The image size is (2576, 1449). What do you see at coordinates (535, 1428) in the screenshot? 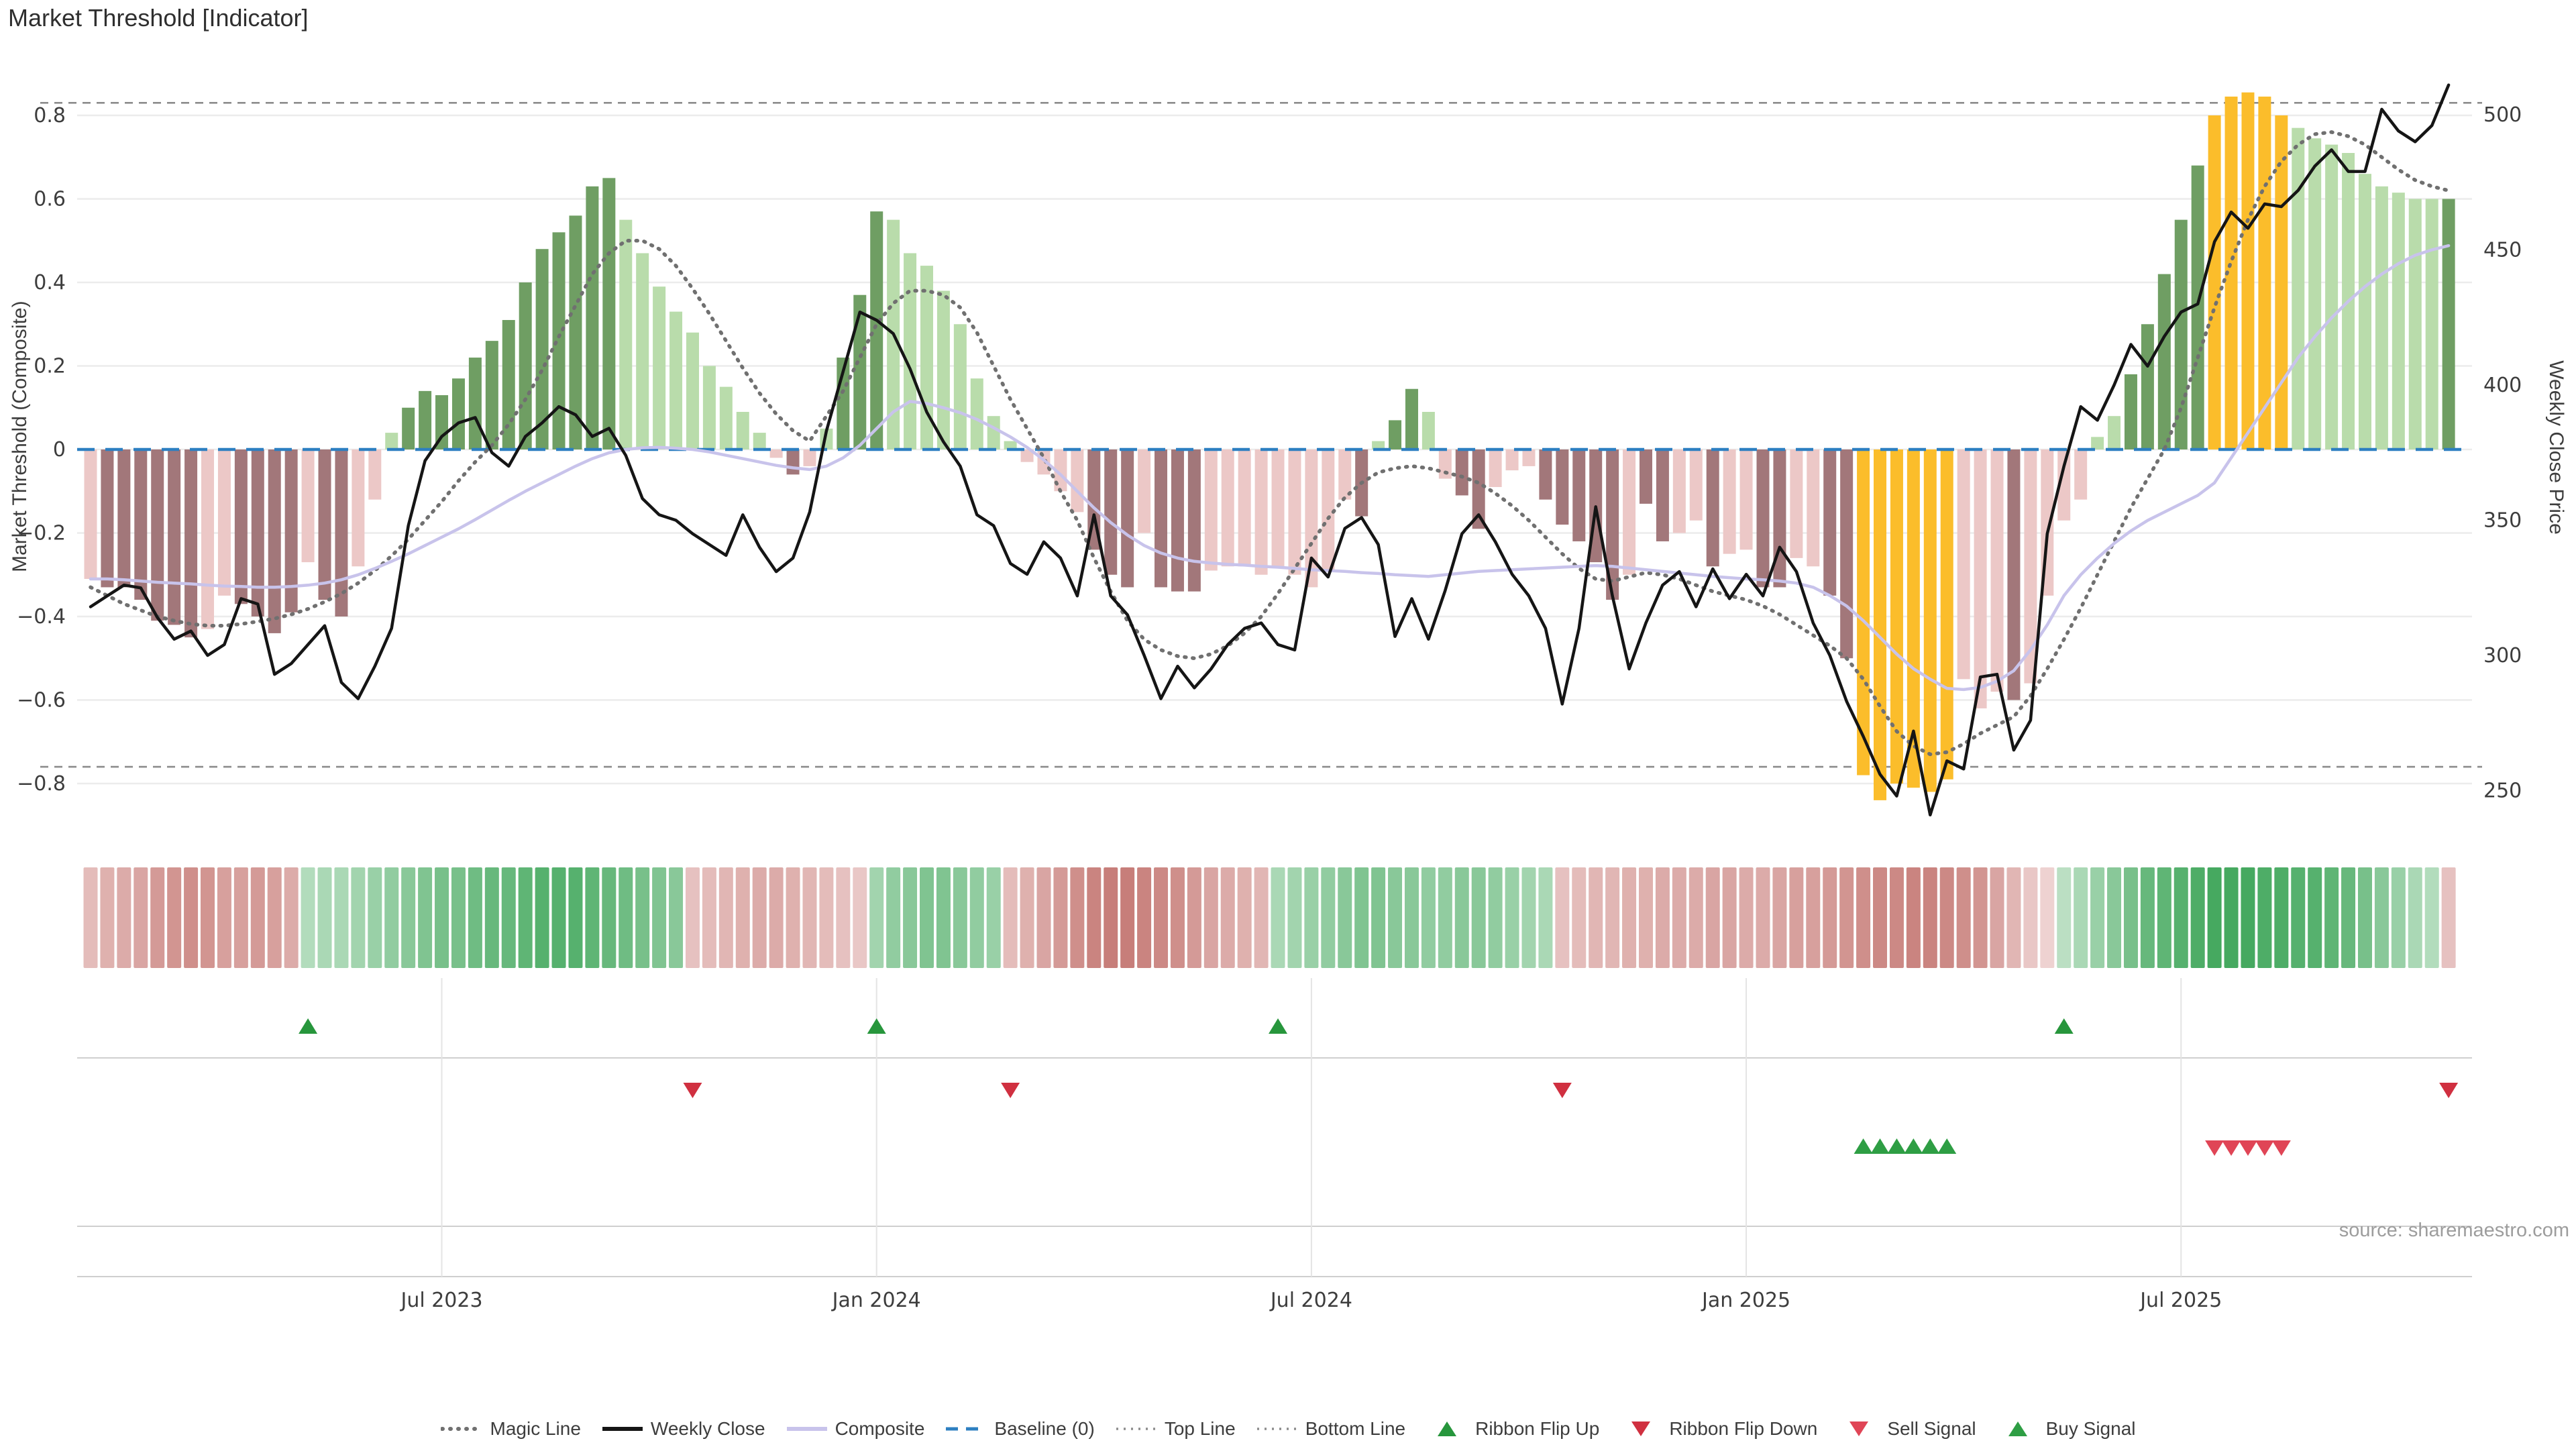
I see `legend-label: Magic Line` at bounding box center [535, 1428].